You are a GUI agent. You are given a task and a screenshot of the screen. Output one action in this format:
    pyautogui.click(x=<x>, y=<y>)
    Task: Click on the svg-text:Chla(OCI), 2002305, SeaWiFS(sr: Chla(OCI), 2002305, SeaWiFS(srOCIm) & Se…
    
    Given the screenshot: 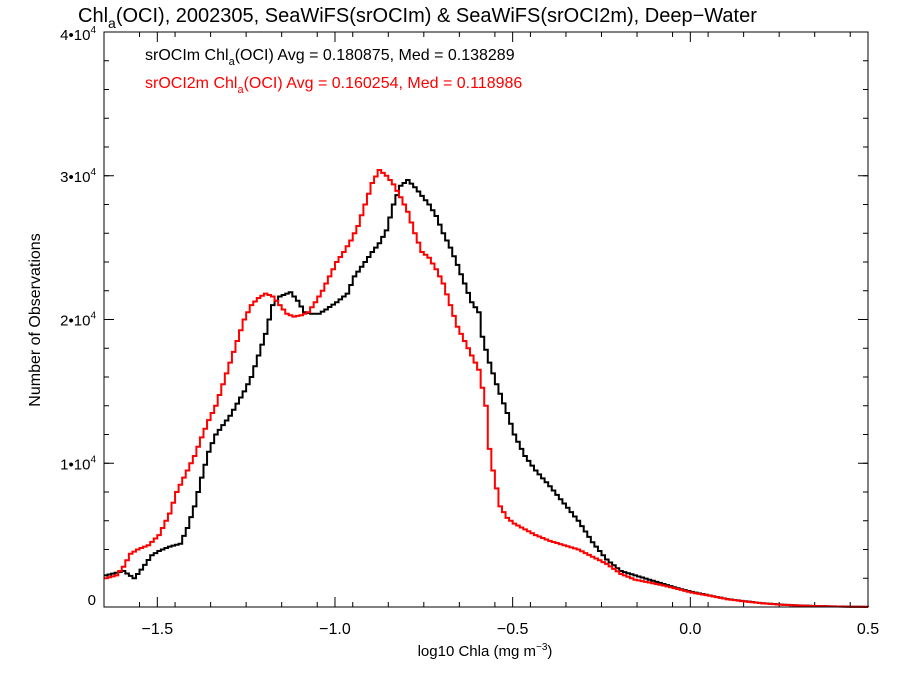 What is the action you would take?
    pyautogui.click(x=417, y=18)
    